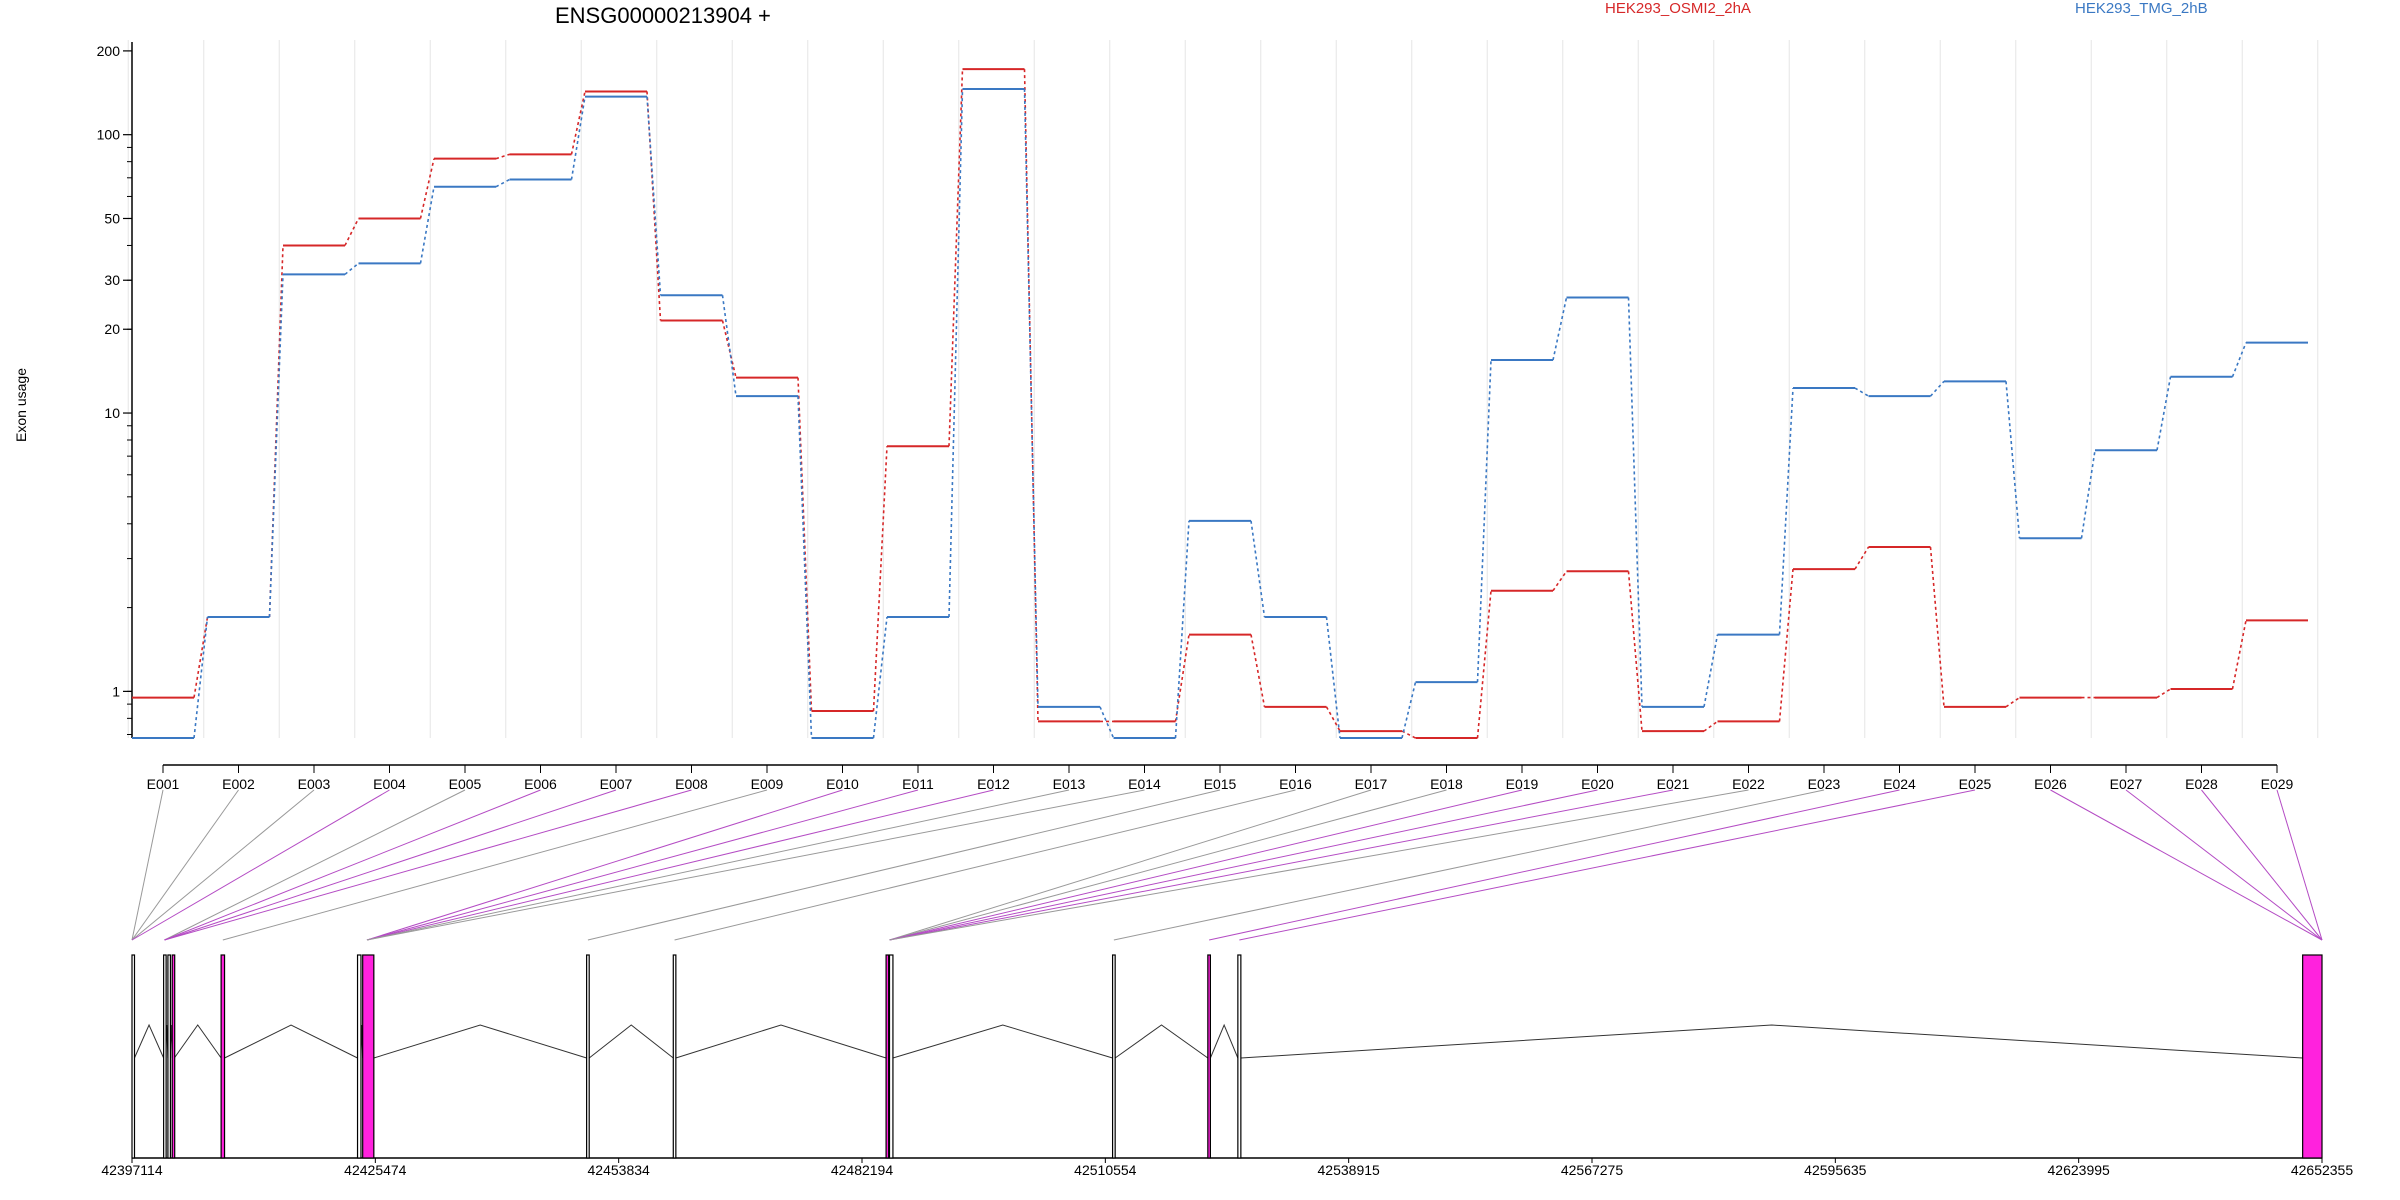  What do you see at coordinates (173, 1056) in the screenshot?
I see `exon-block-E004` at bounding box center [173, 1056].